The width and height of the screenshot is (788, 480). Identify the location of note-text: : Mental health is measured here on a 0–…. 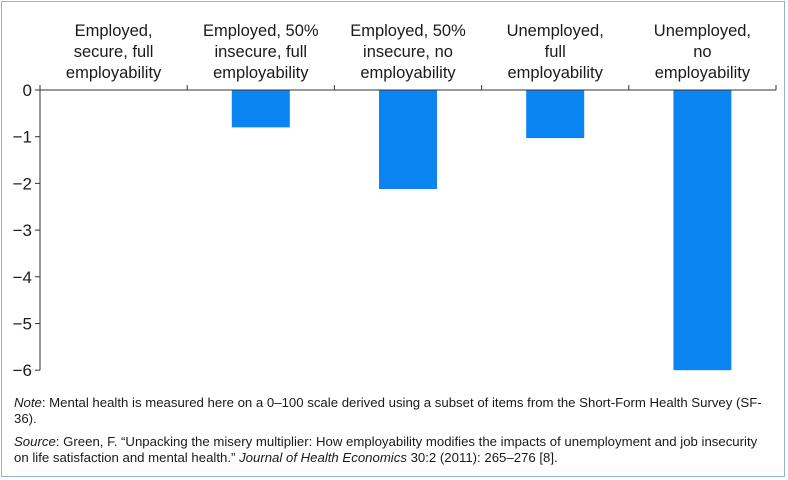
(388, 410).